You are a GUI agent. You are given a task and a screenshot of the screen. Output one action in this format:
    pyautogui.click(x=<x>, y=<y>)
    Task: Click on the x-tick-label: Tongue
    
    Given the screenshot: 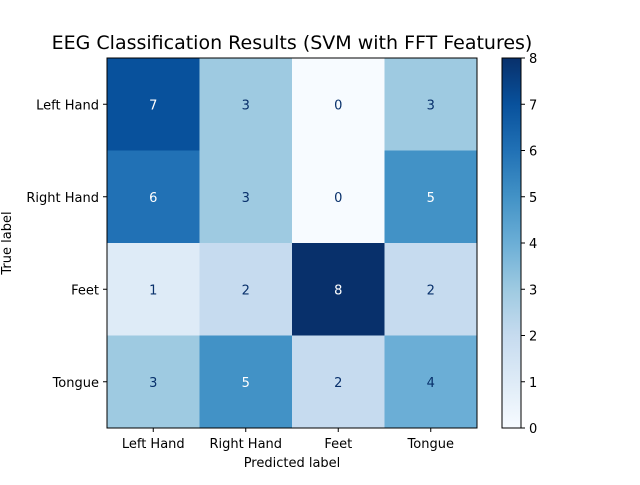 What is the action you would take?
    pyautogui.click(x=430, y=444)
    